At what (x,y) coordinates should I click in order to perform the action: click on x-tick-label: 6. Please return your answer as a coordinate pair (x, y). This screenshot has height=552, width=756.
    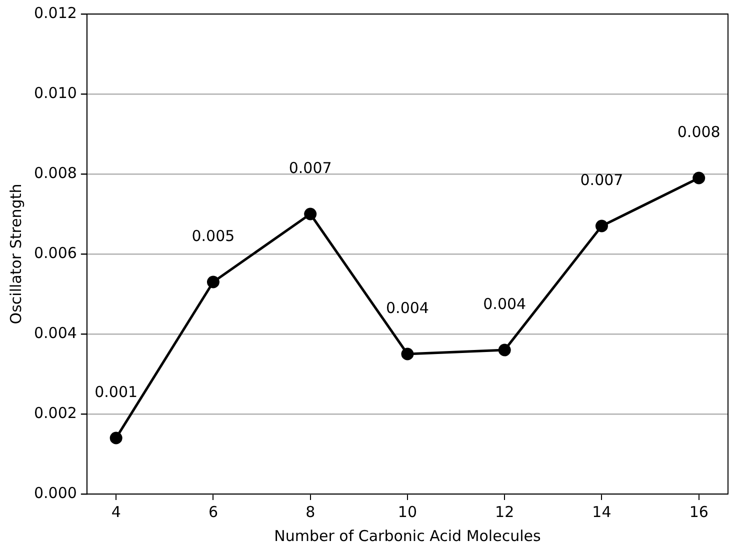
    Looking at the image, I should click on (213, 511).